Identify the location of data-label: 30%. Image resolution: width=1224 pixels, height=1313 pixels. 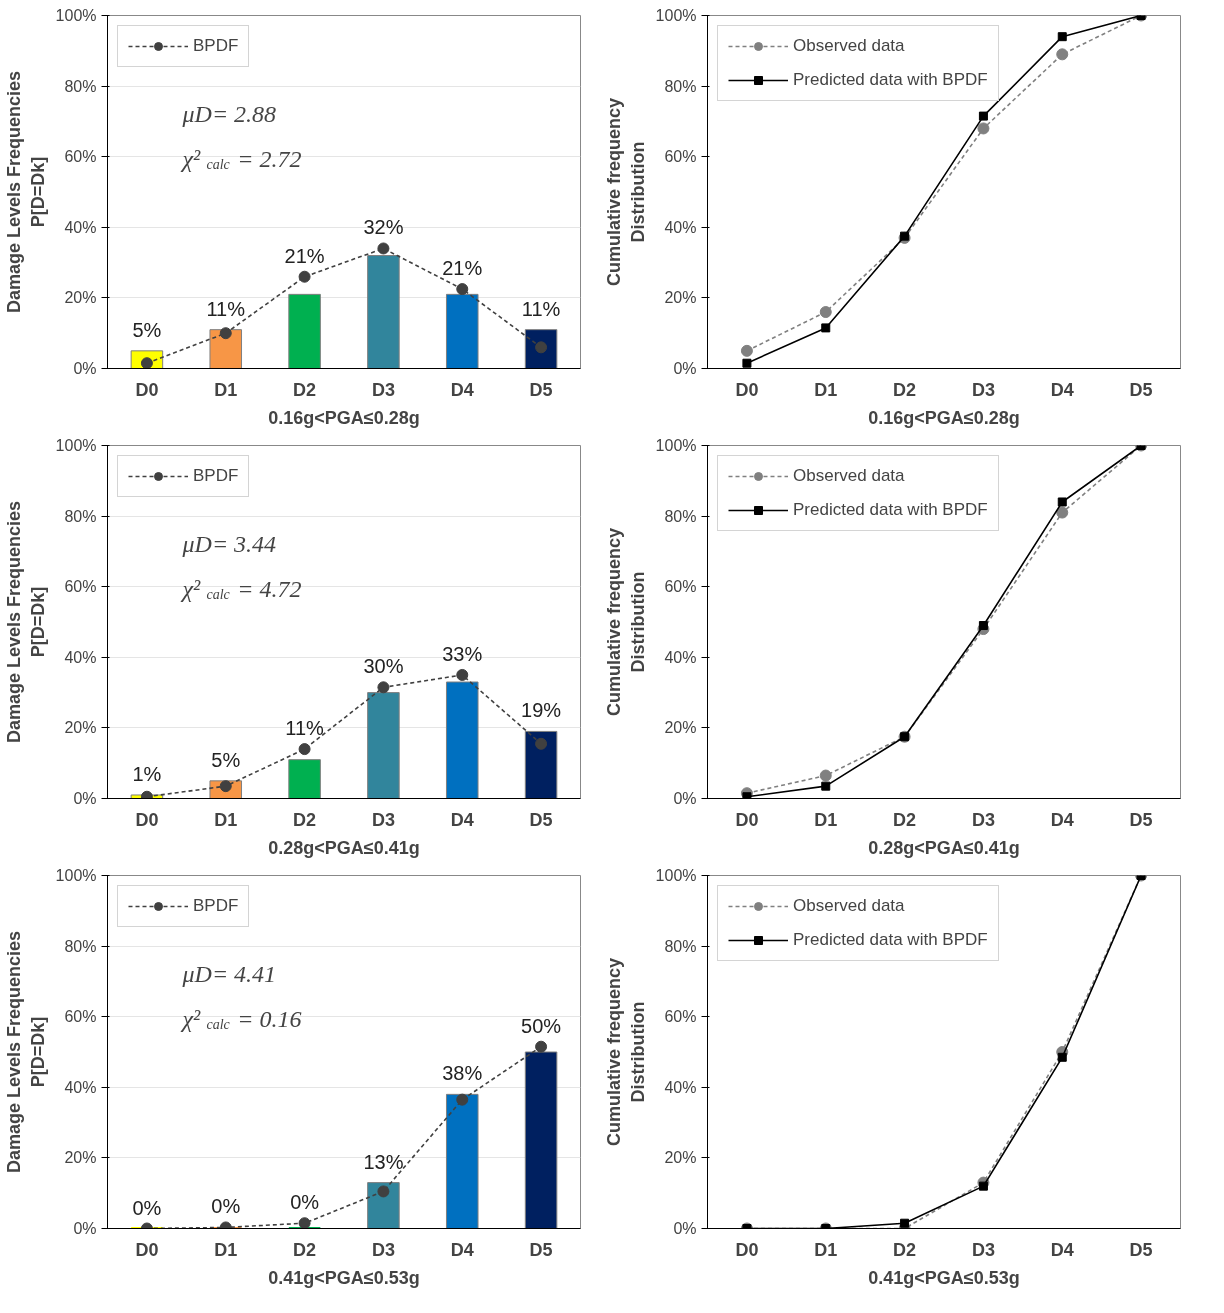
(383, 666).